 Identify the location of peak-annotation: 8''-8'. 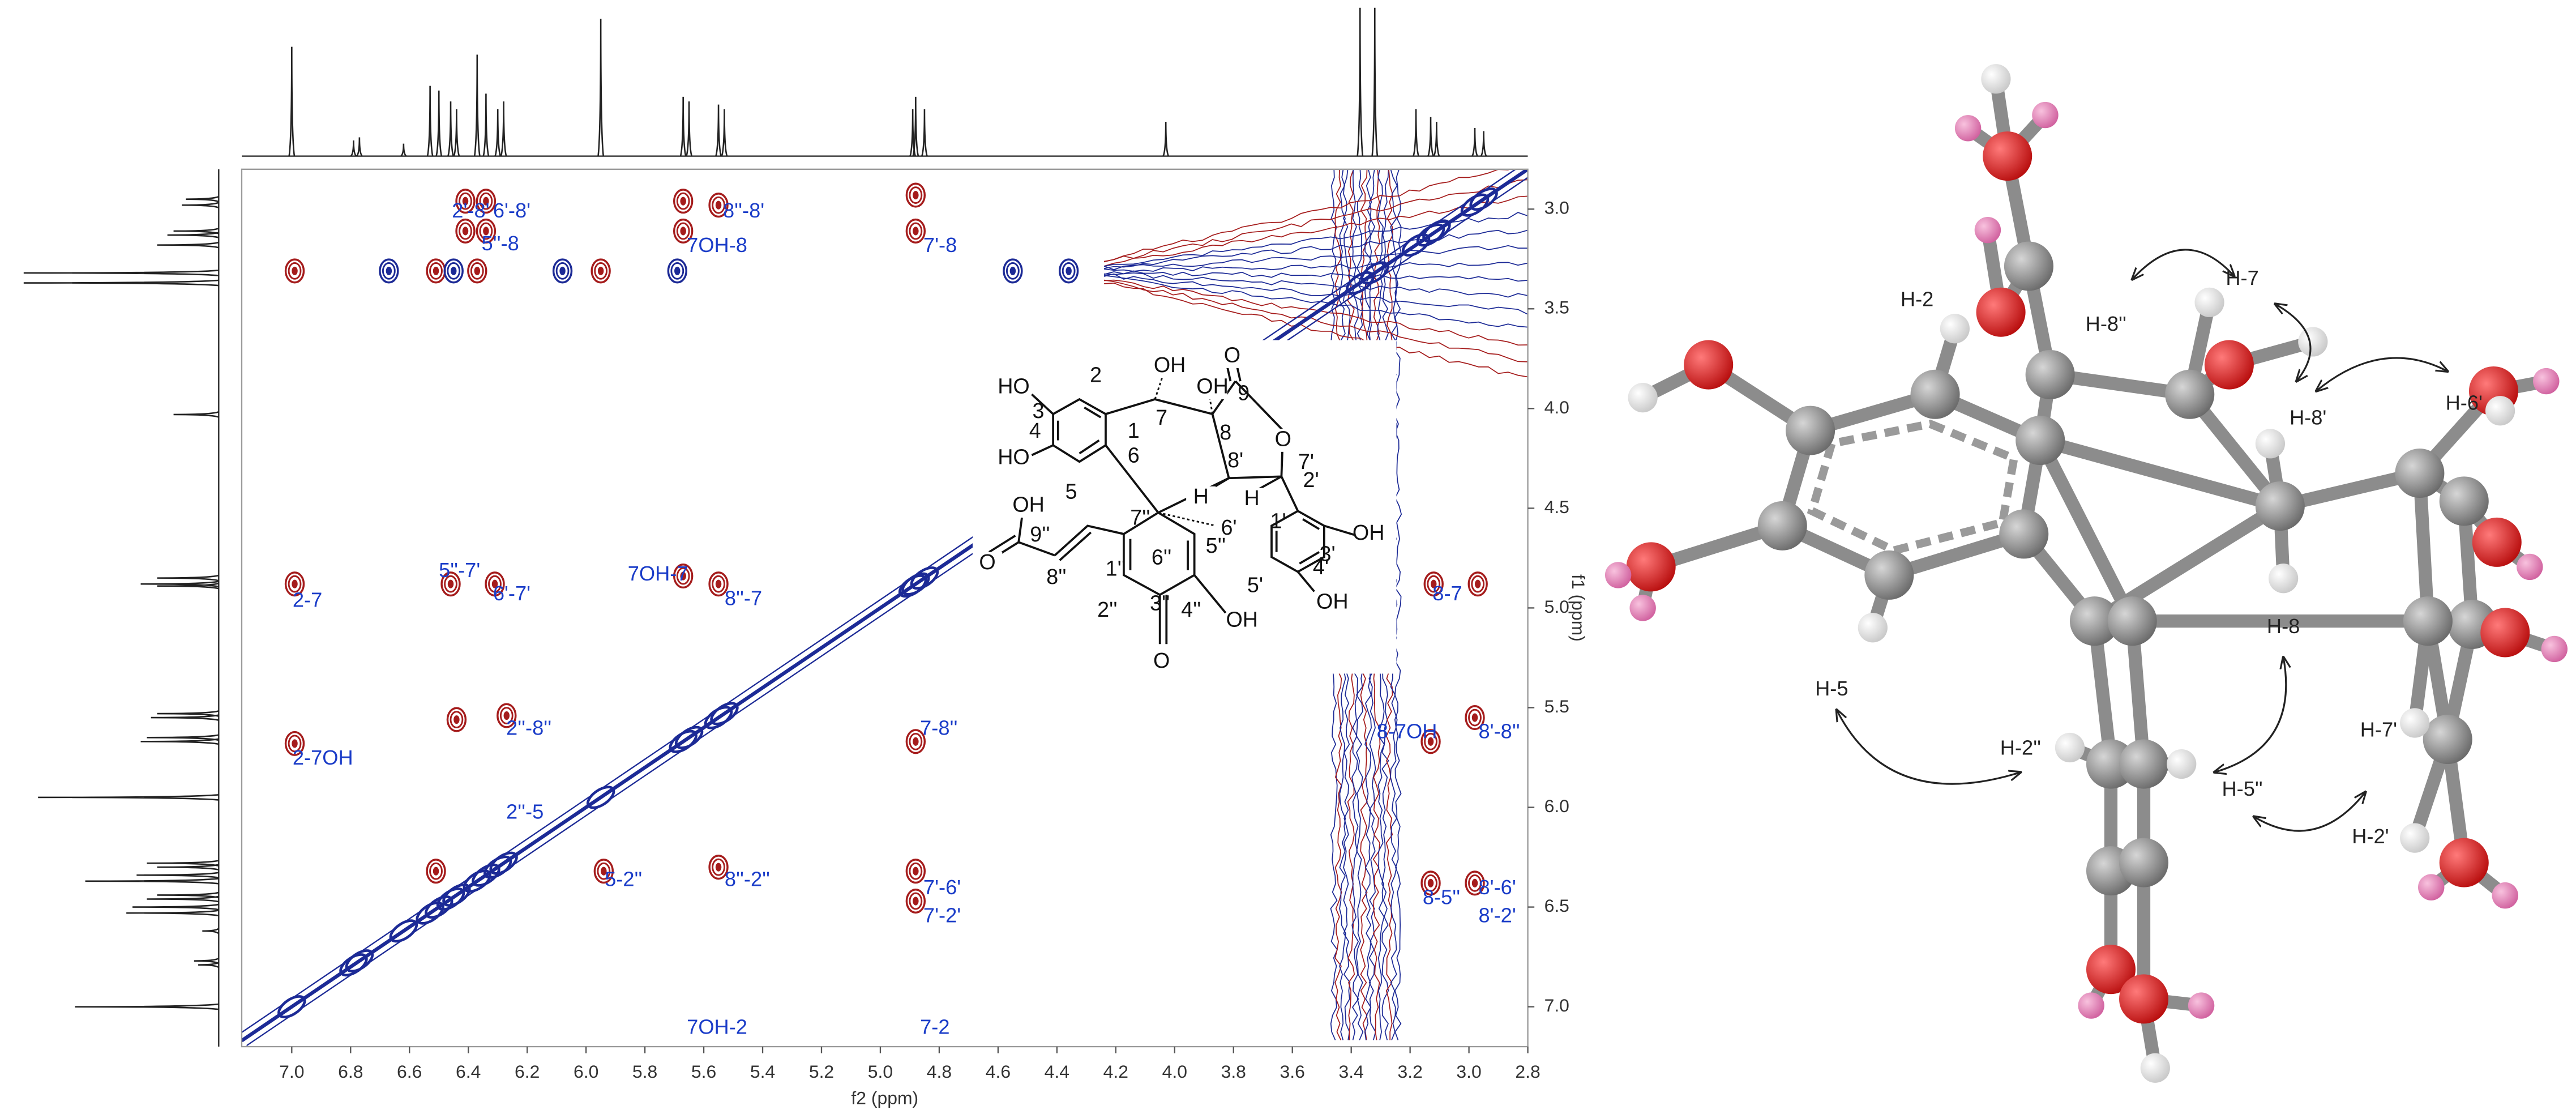
(743, 210).